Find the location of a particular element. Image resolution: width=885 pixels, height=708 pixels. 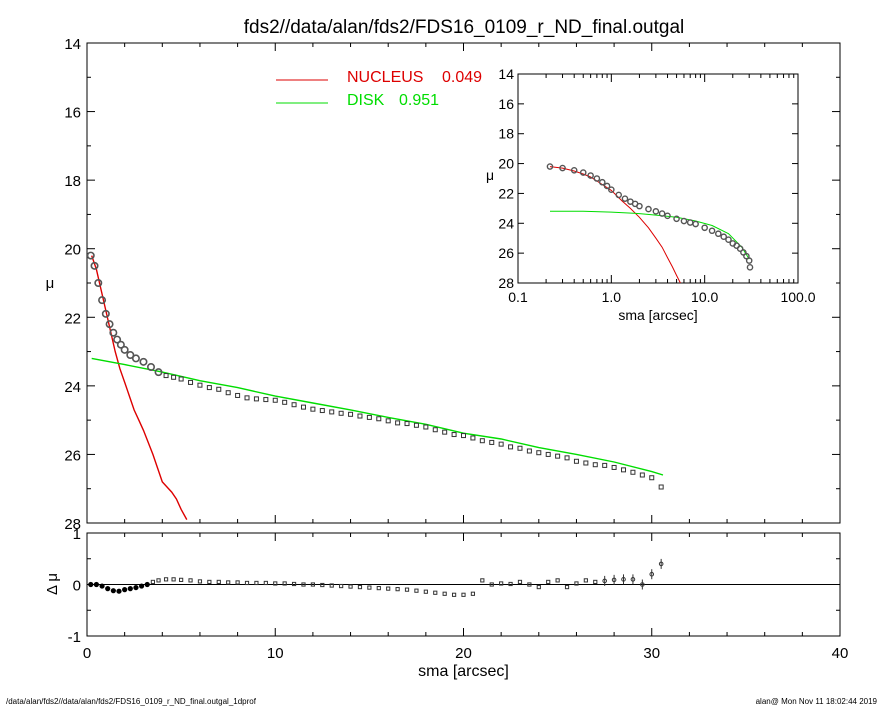

legend-disk-label: DISK is located at coordinates (366, 100).